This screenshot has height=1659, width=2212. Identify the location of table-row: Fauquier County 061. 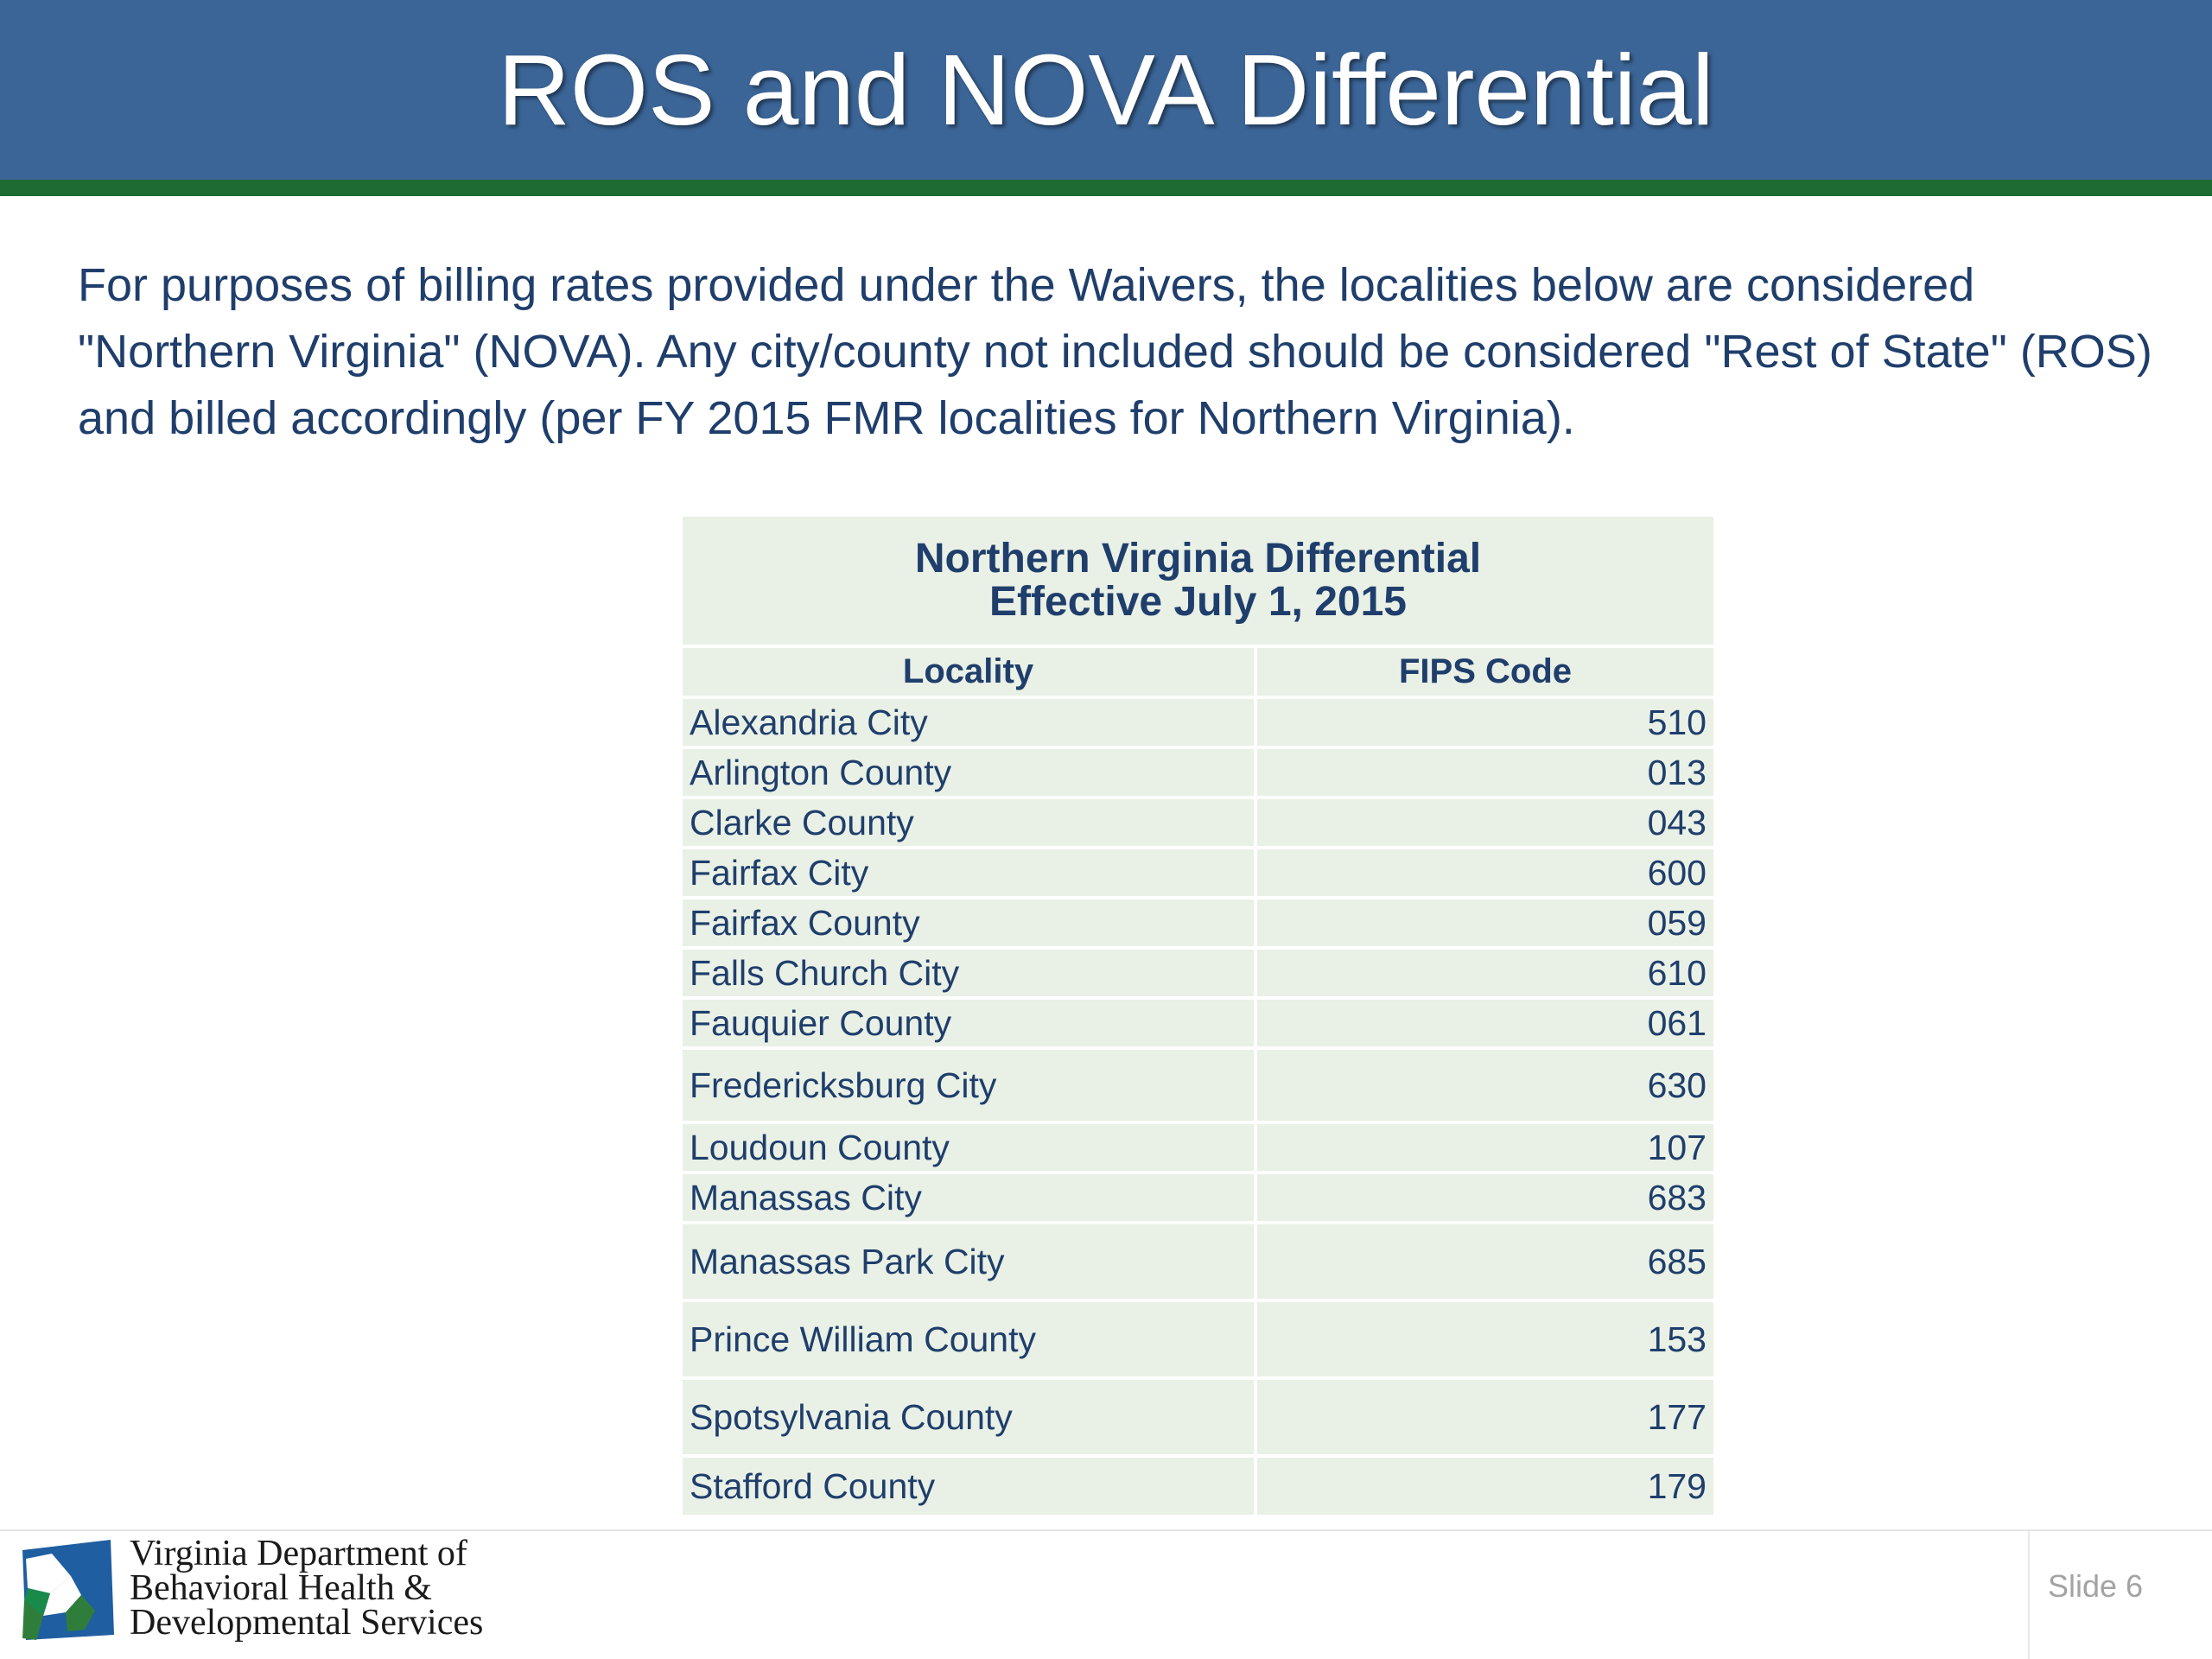
(1198, 1025).